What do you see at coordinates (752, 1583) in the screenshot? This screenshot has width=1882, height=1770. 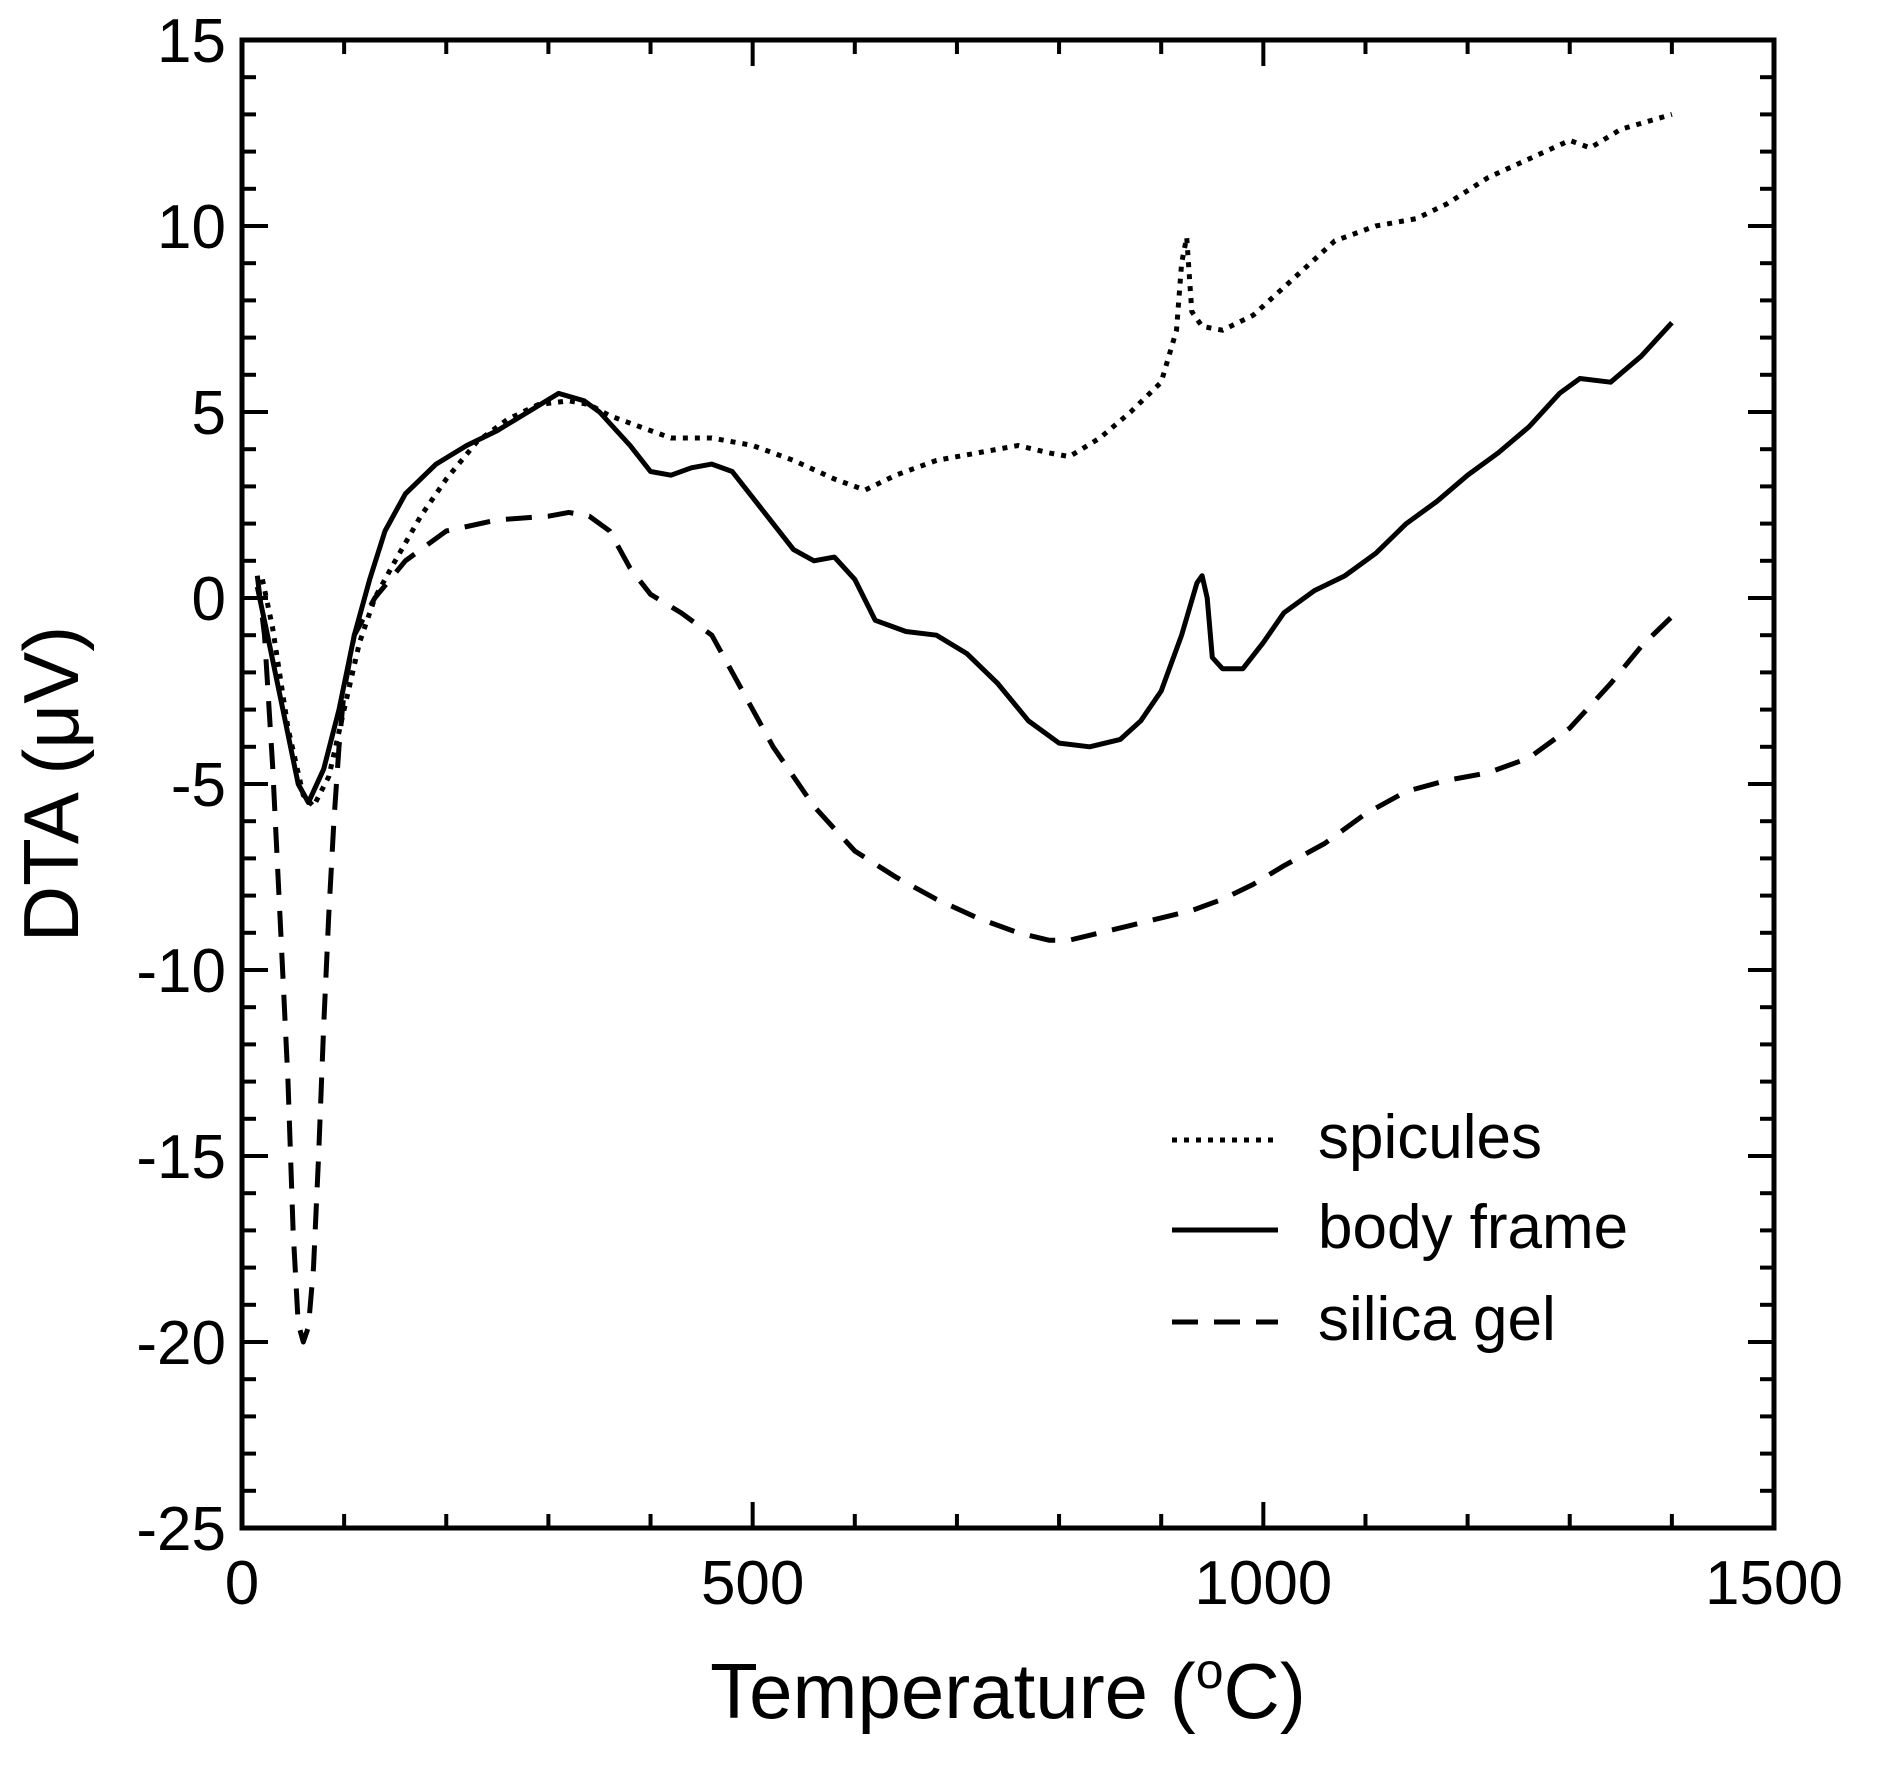 I see `x-tick-label: 500` at bounding box center [752, 1583].